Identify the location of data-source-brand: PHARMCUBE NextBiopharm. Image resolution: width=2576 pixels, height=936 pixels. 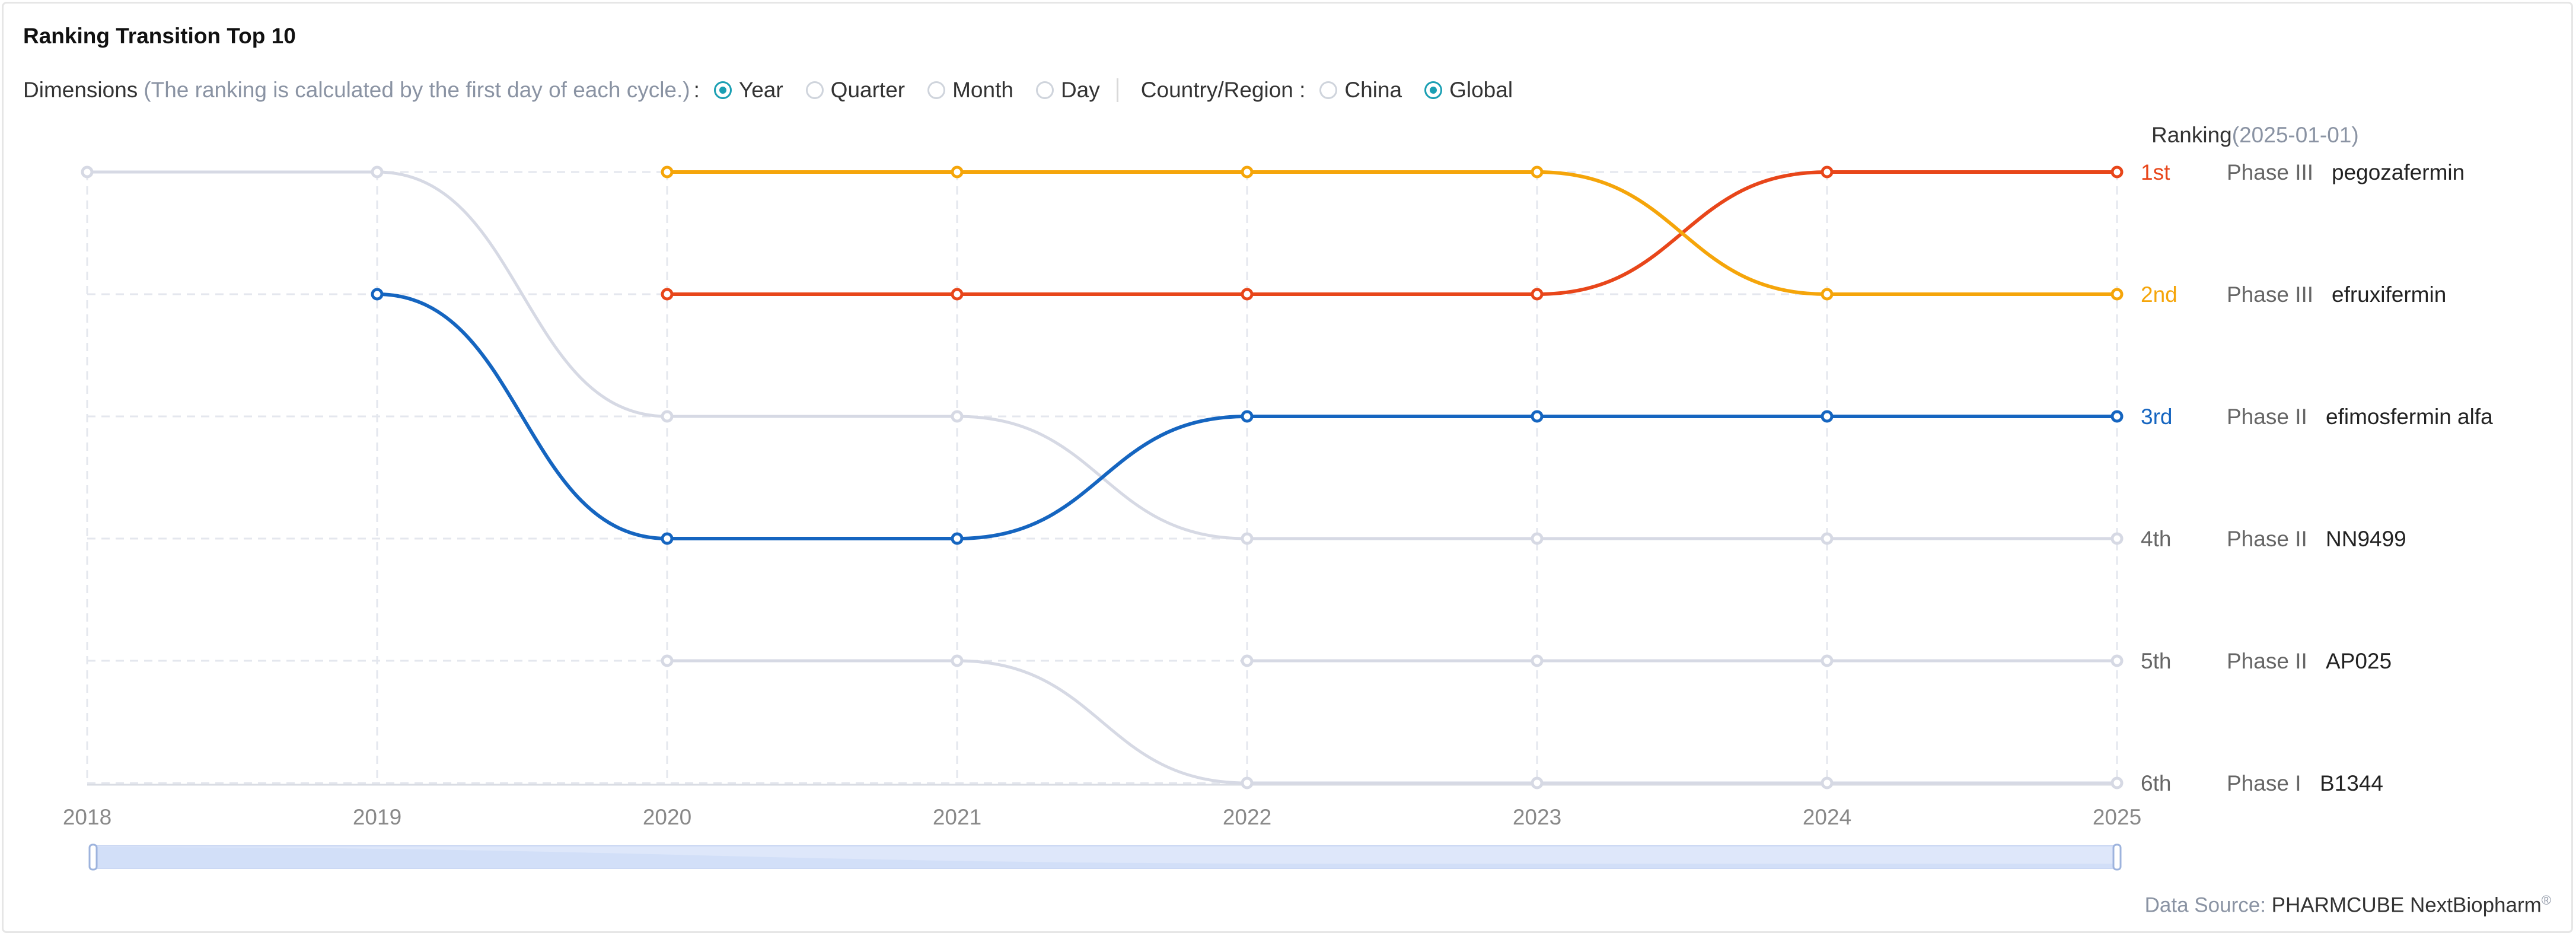
(2406, 905).